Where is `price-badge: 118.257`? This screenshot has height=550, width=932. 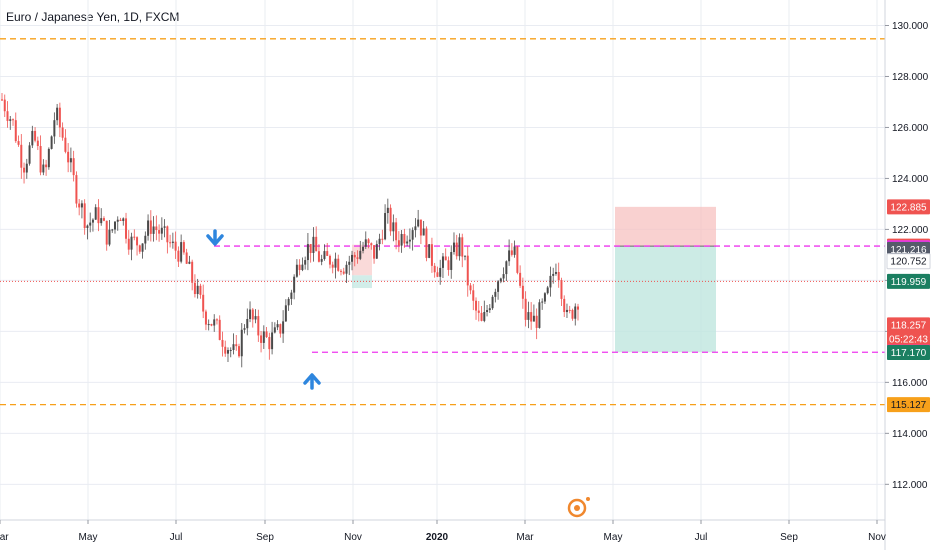
price-badge: 118.257 is located at coordinates (908, 325).